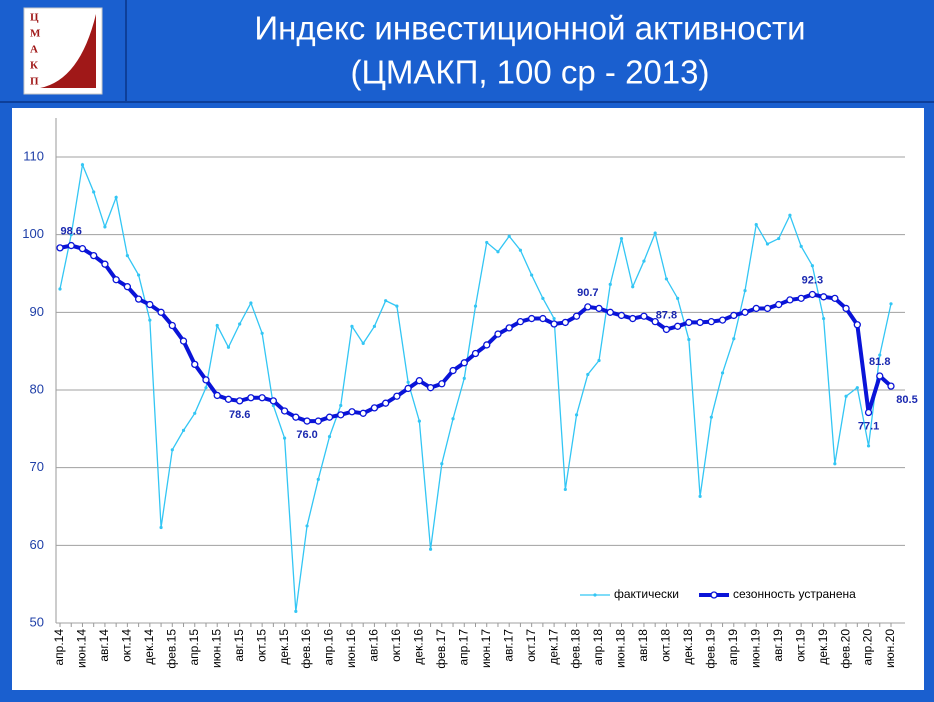  What do you see at coordinates (34, 66) in the screenshot?
I see `logo-letter: К` at bounding box center [34, 66].